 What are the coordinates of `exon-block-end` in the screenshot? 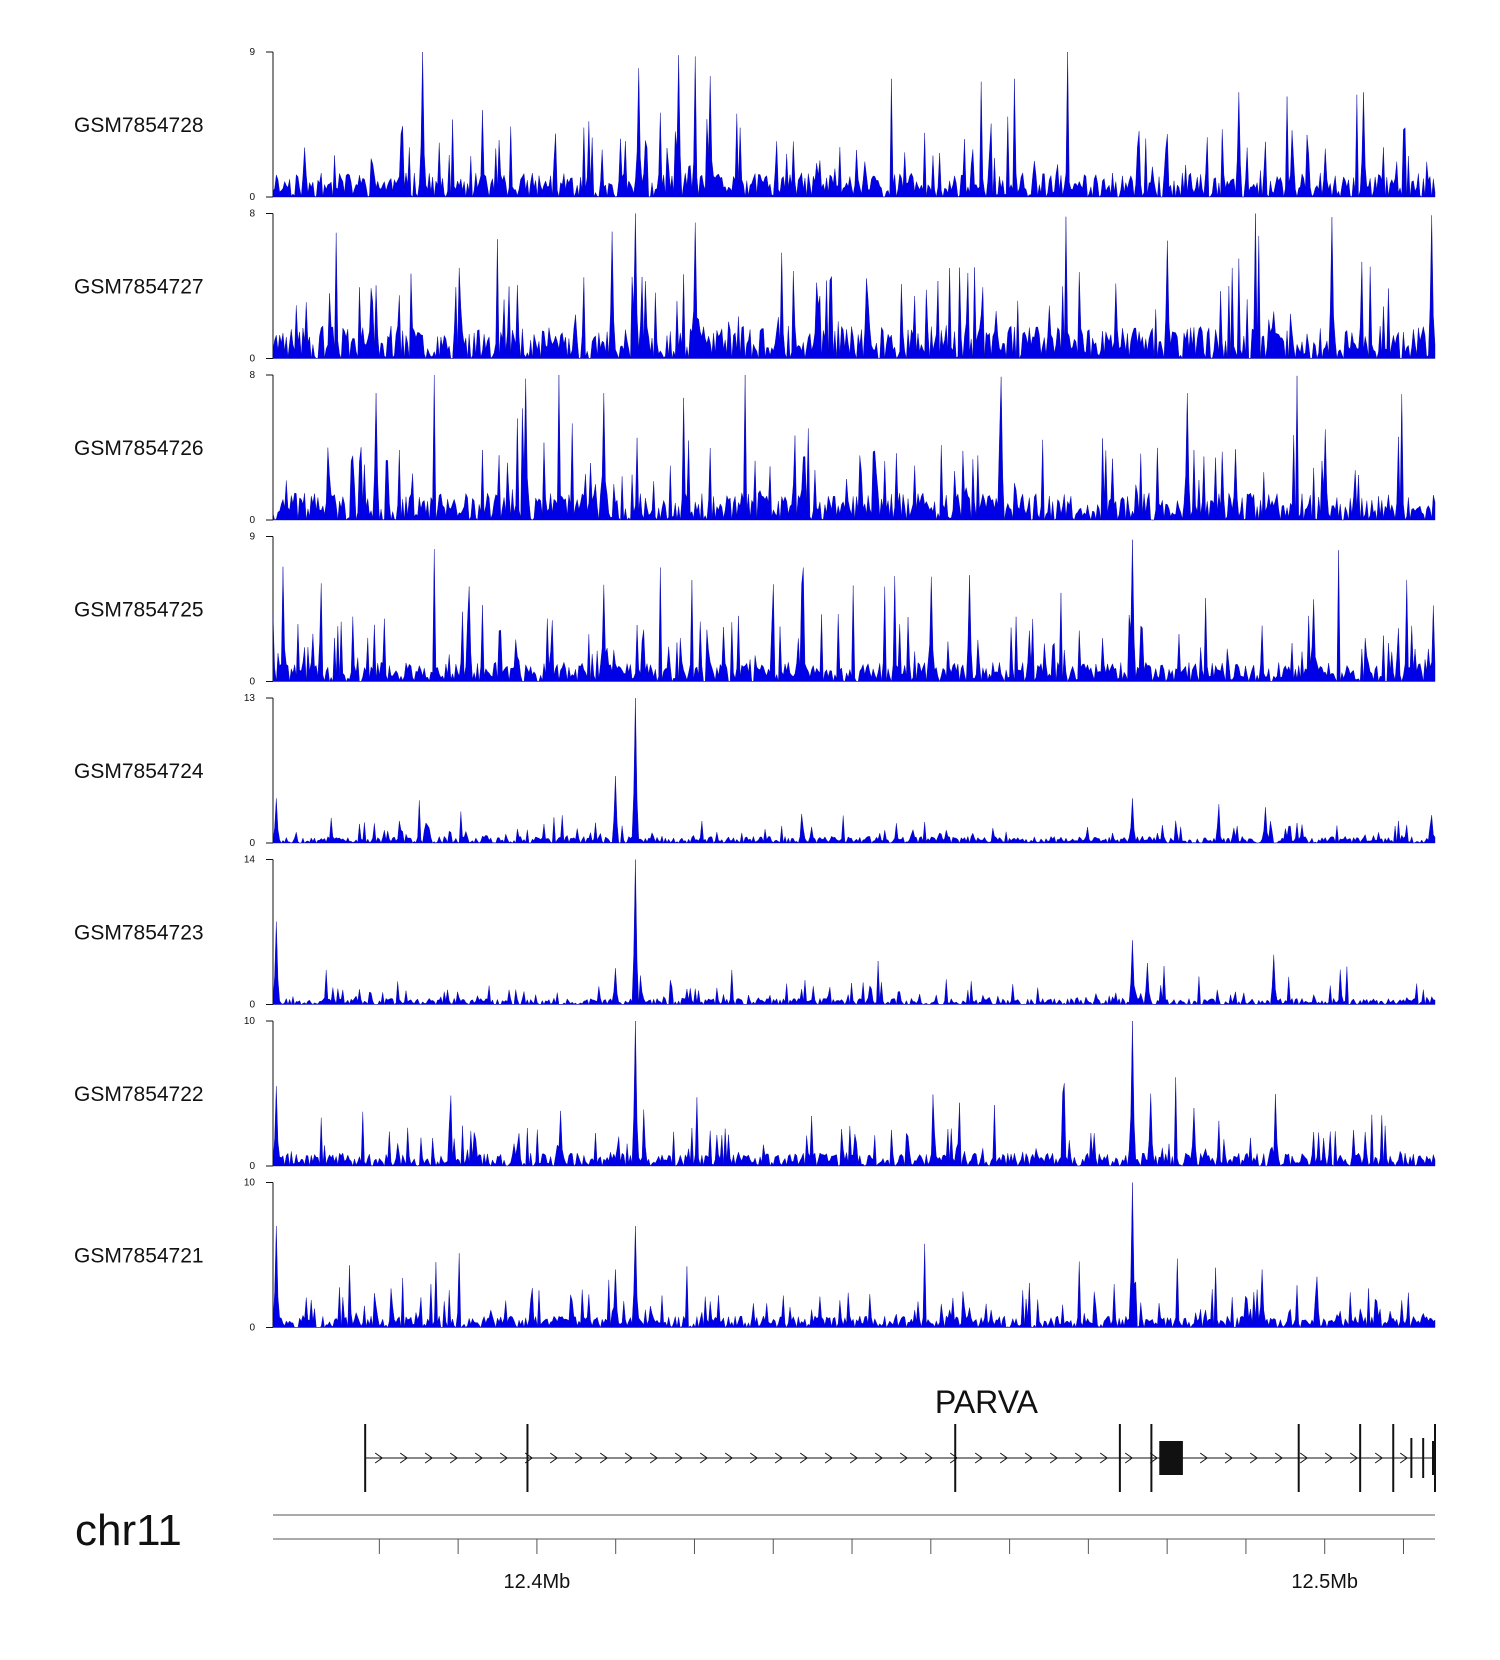 It's located at (1434, 1458).